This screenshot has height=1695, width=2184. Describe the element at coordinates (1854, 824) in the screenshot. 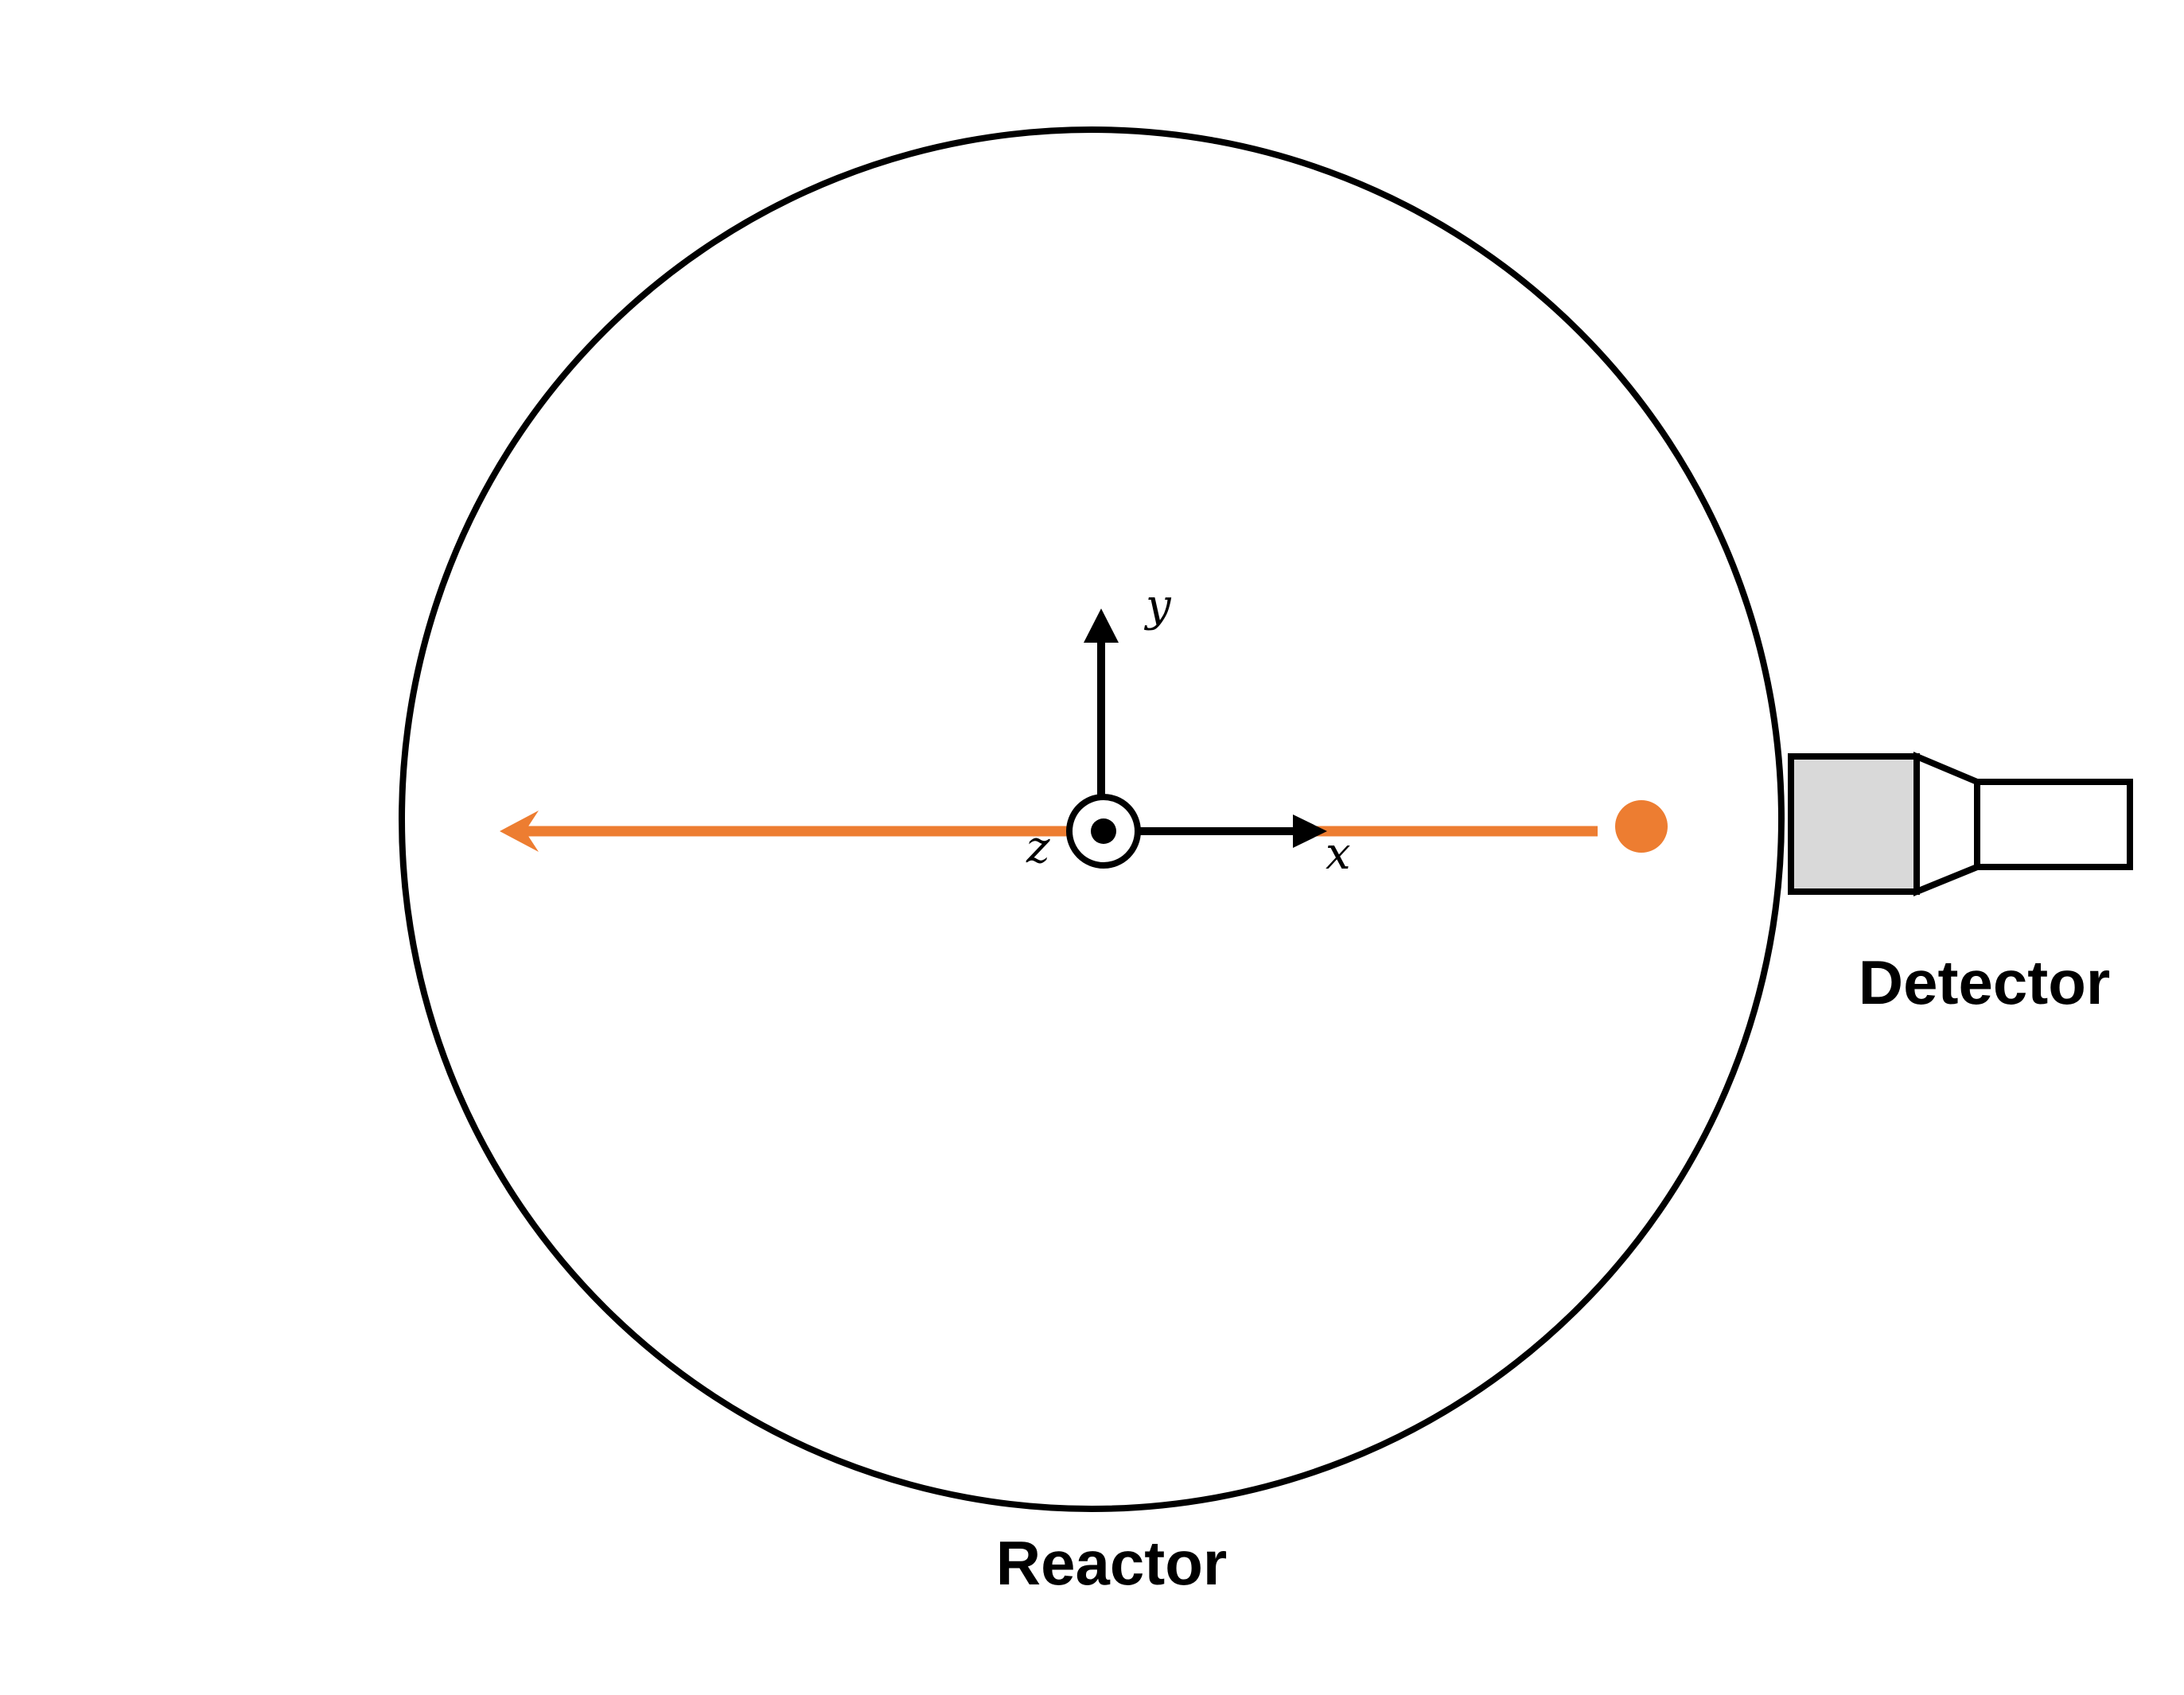

I see `detector-head` at that location.